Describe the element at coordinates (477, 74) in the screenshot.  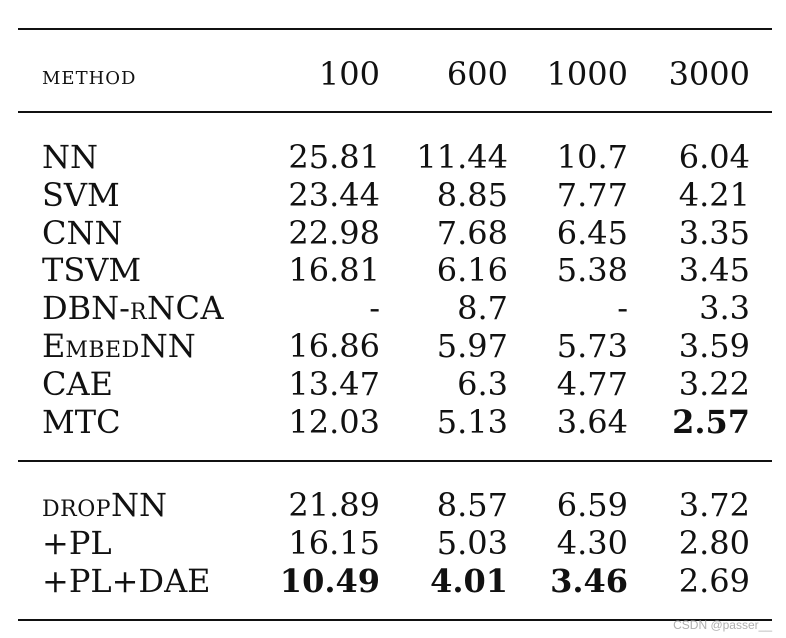
I see `header-col-600: 600` at that location.